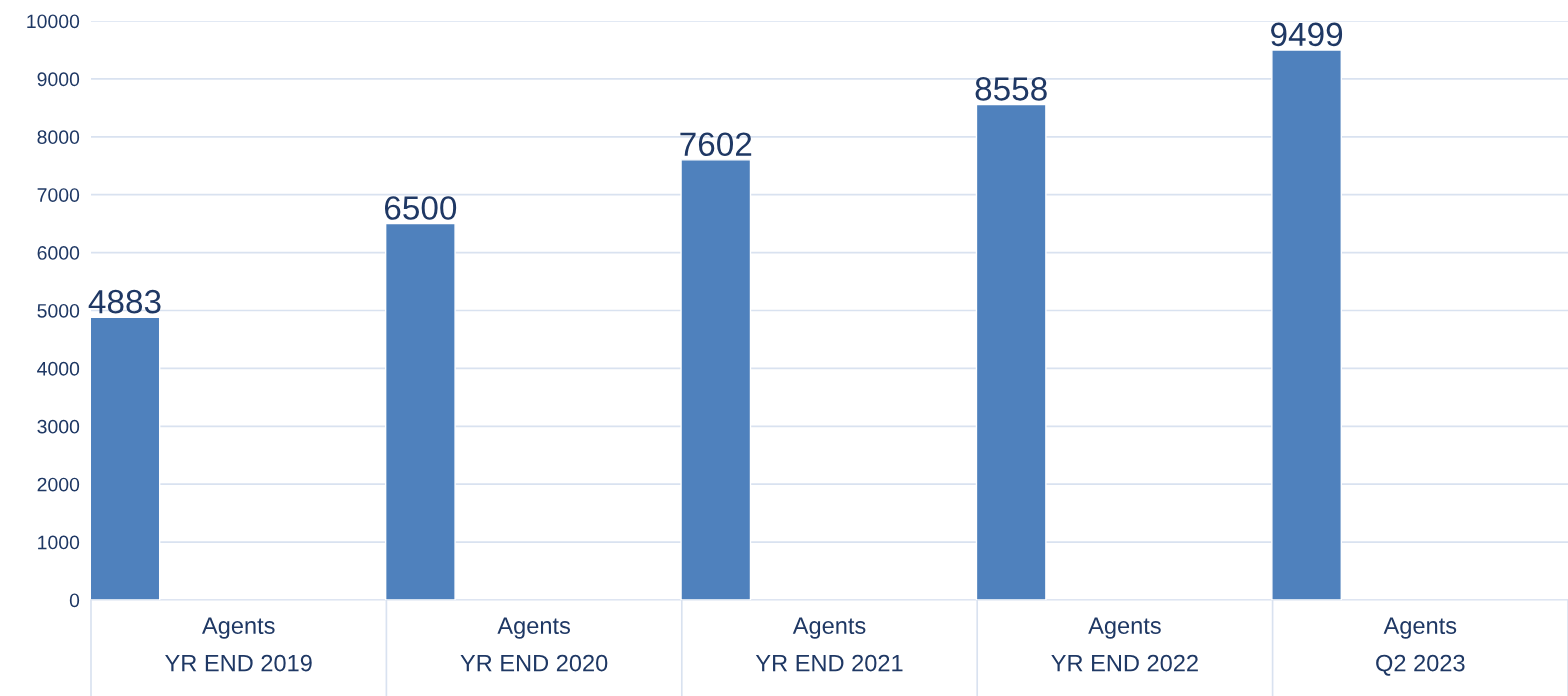 The width and height of the screenshot is (1568, 696). Describe the element at coordinates (420, 208) in the screenshot. I see `data-label: 6500` at that location.